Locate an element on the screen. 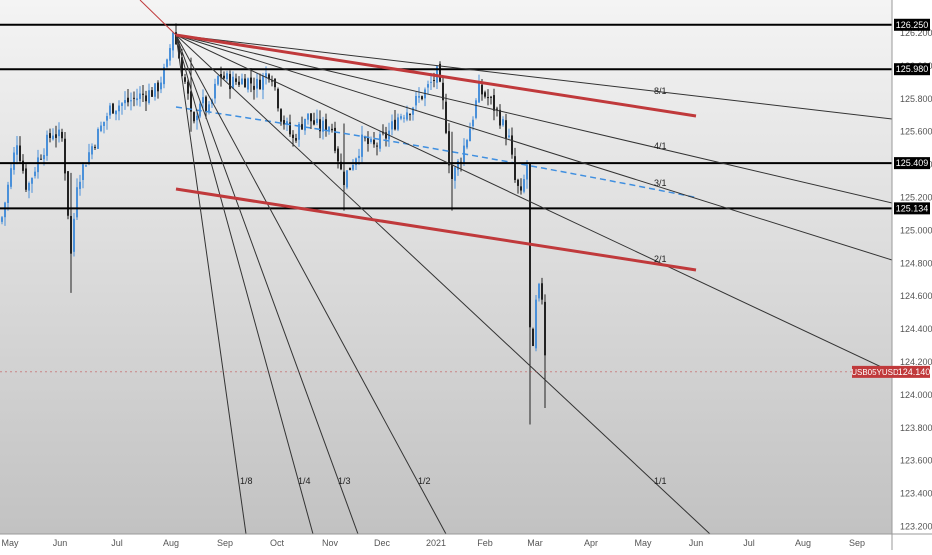  y-tick-label: 124.200 is located at coordinates (916, 362).